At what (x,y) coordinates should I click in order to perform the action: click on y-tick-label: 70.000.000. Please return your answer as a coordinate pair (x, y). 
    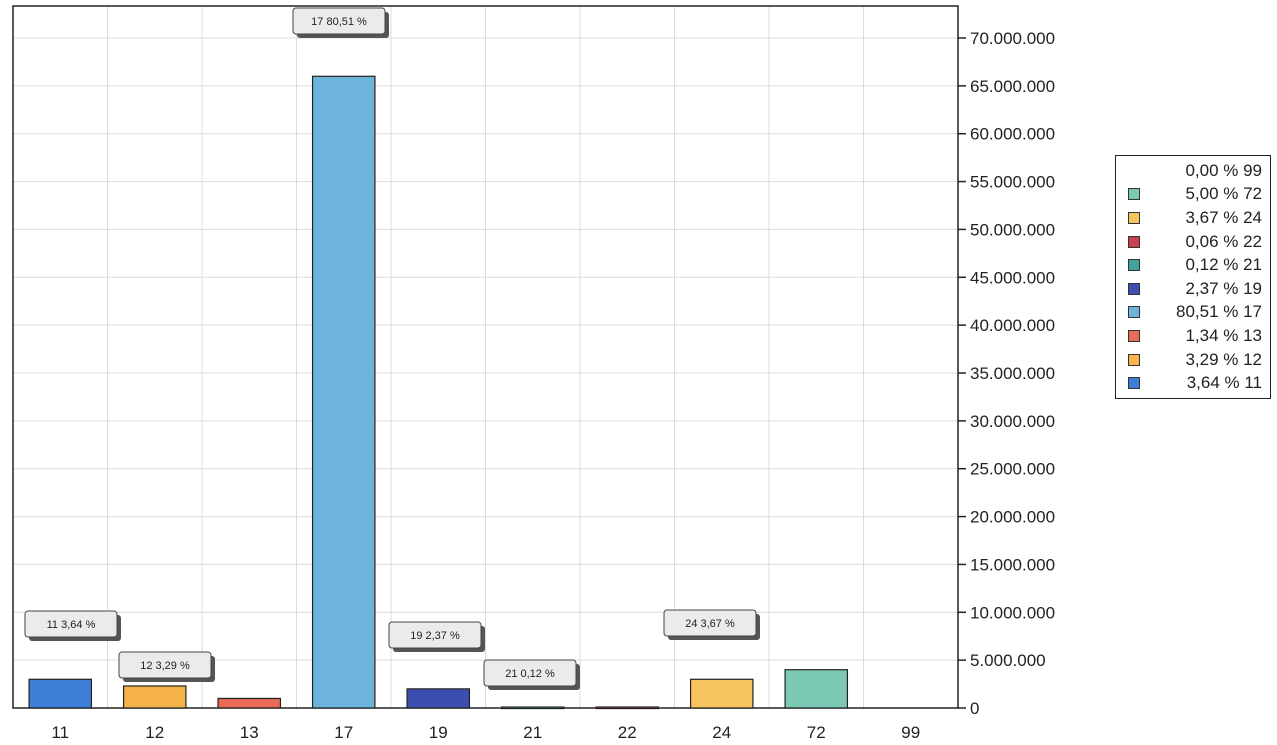
    Looking at the image, I should click on (1012, 38).